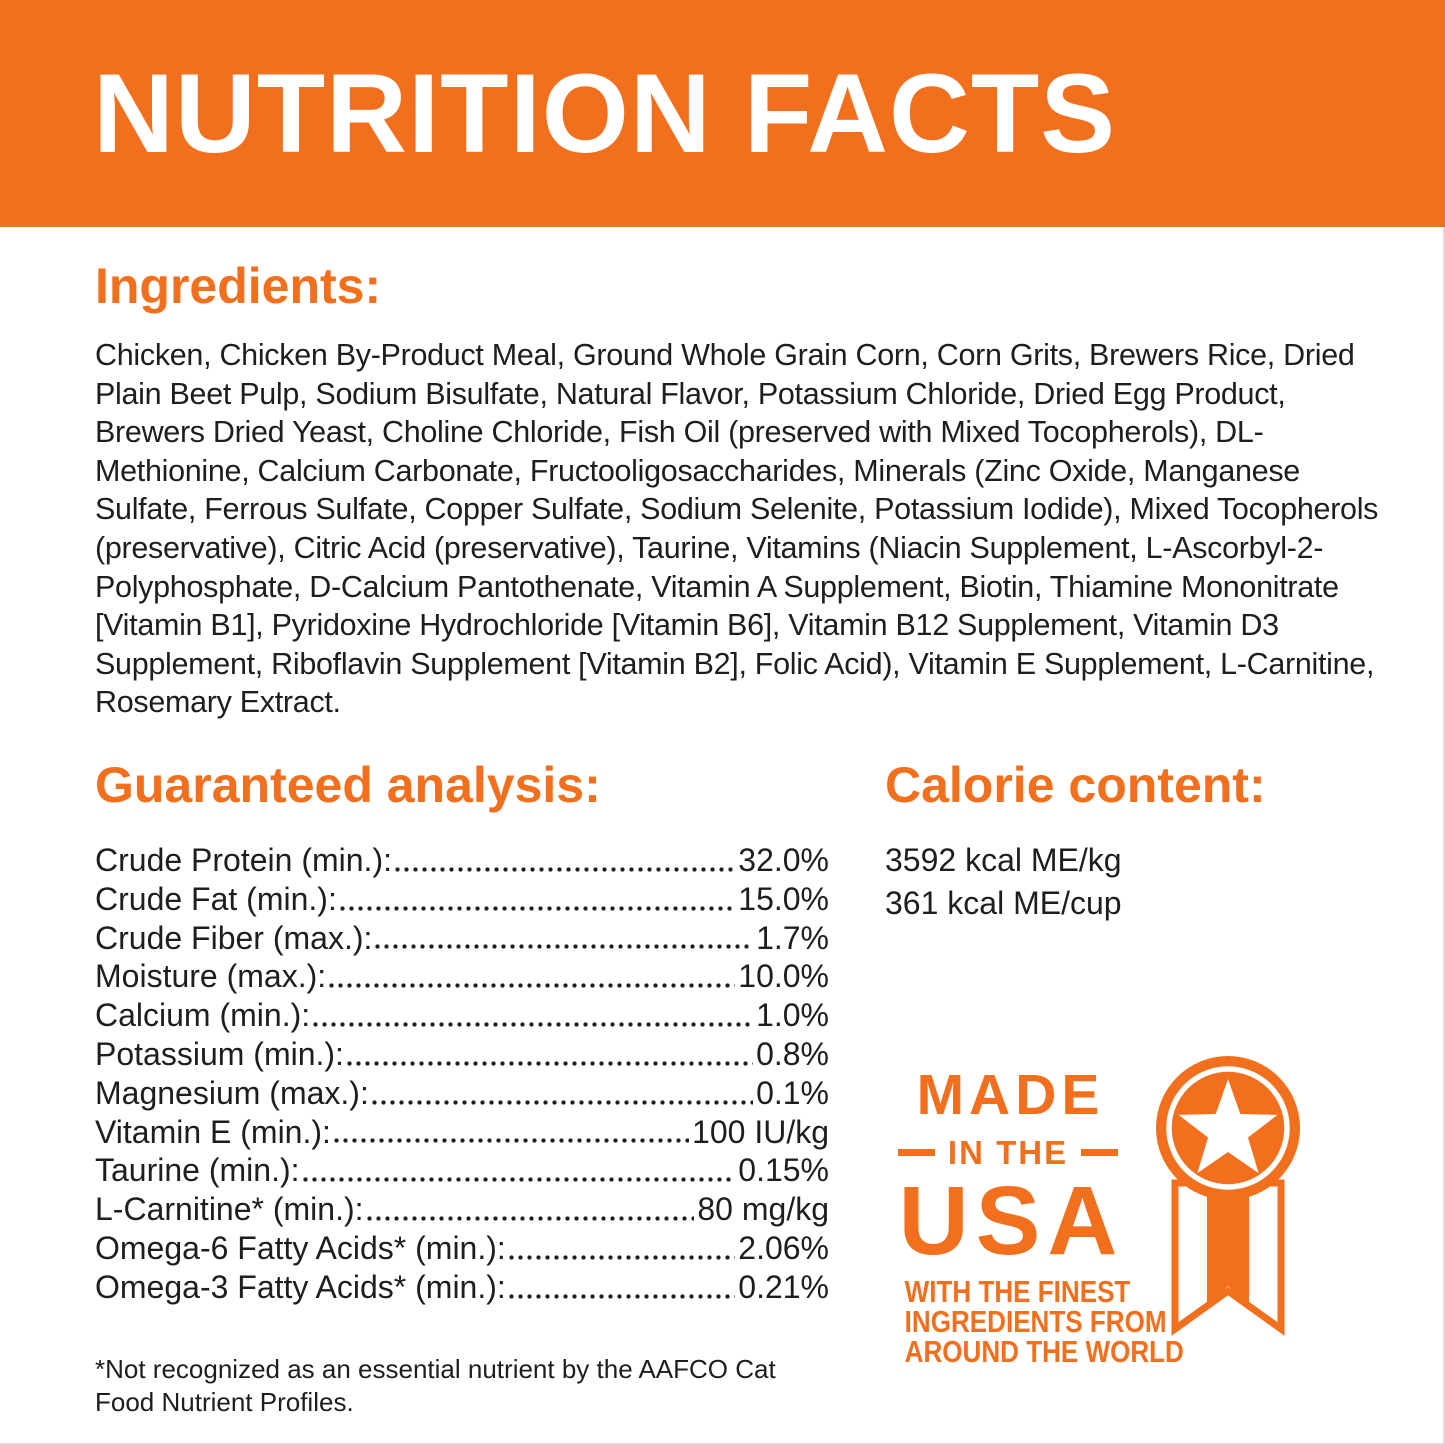 The image size is (1445, 1445). What do you see at coordinates (792, 1015) in the screenshot?
I see `row-value: 1.0%` at bounding box center [792, 1015].